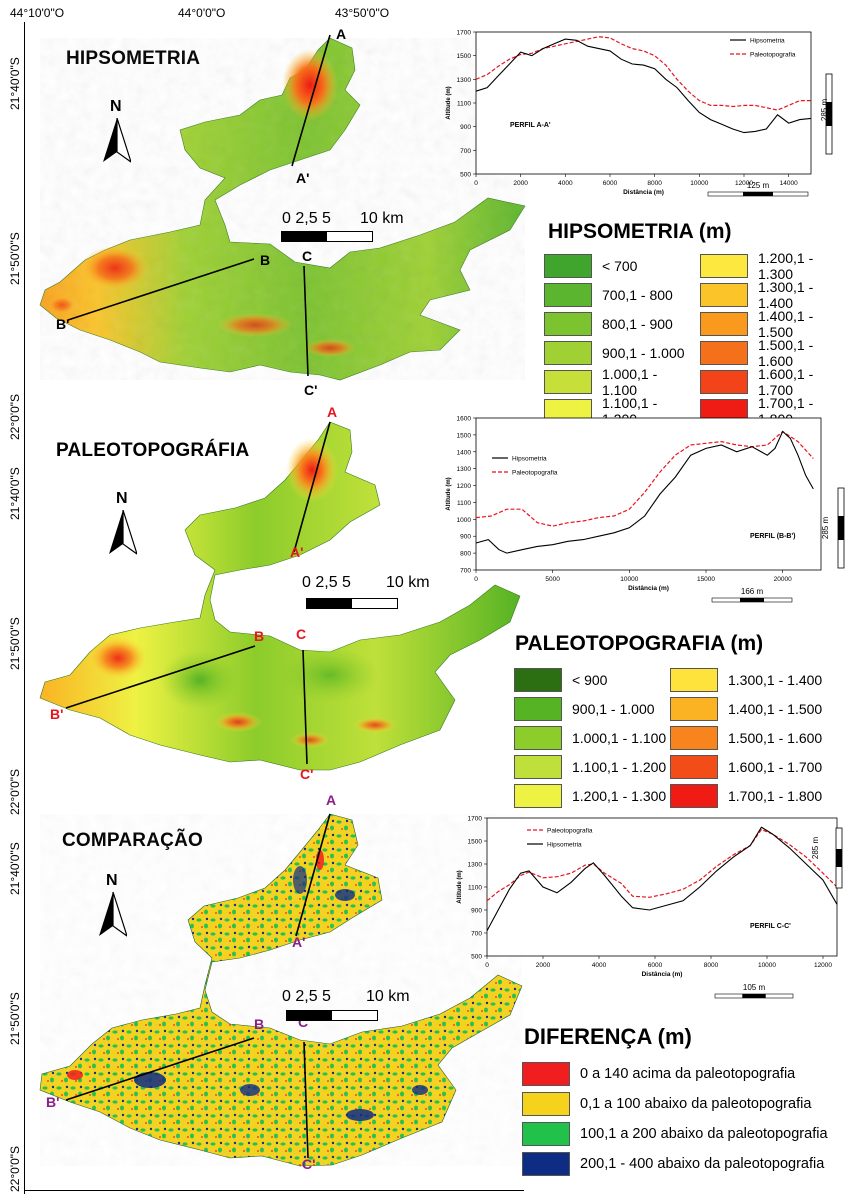  Describe the element at coordinates (465, 127) in the screenshot. I see `y-tick-label: 900` at that location.